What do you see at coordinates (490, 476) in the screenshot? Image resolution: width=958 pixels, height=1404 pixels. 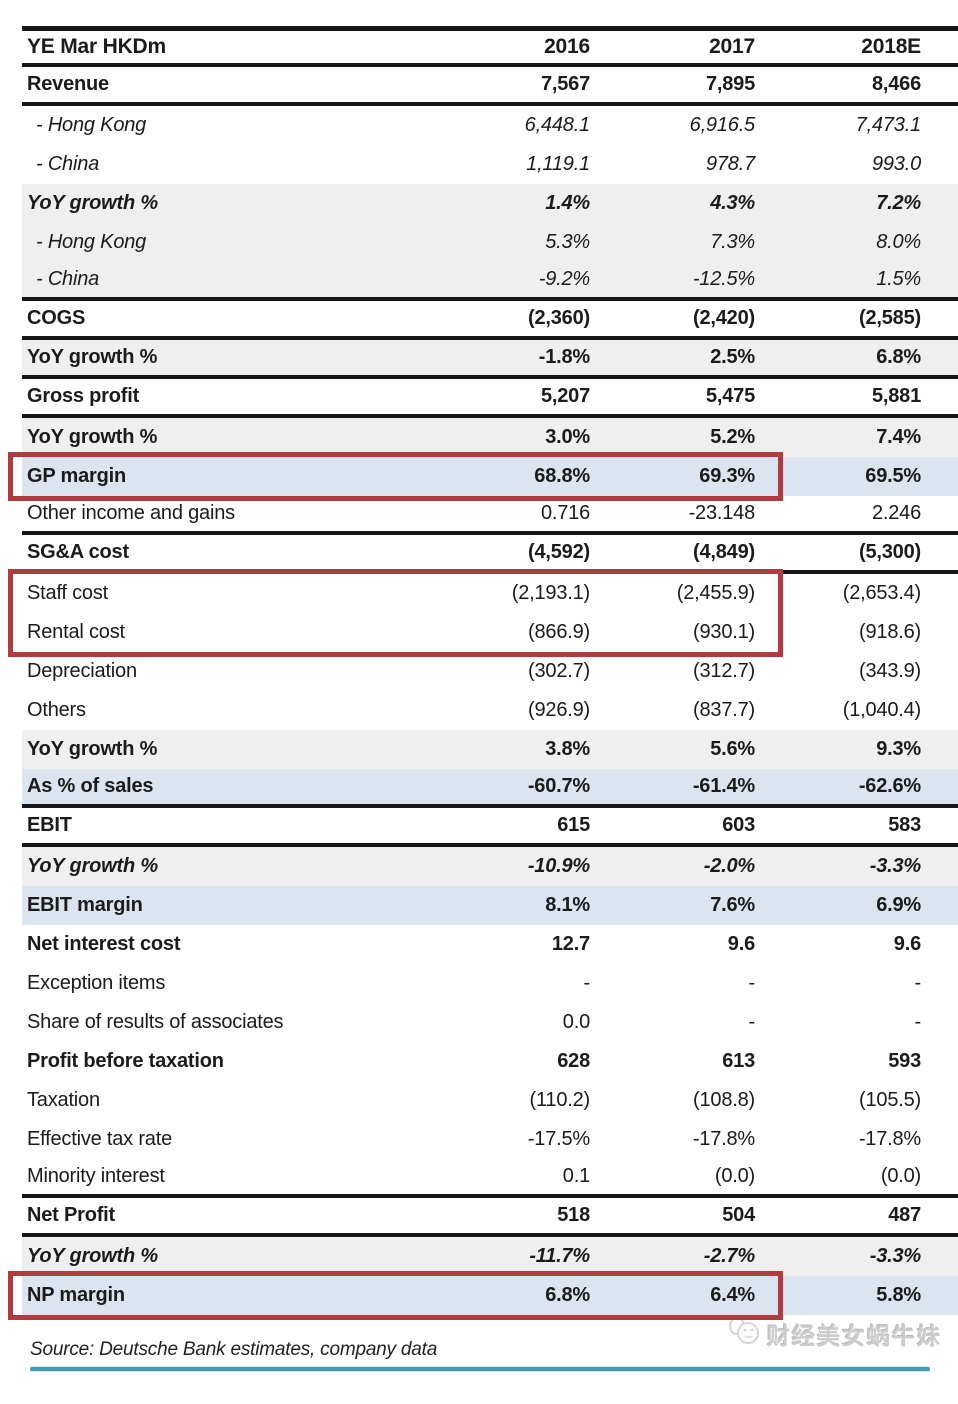 I see `table-row: GP margin 68.8% 69.3% 69.5%` at bounding box center [490, 476].